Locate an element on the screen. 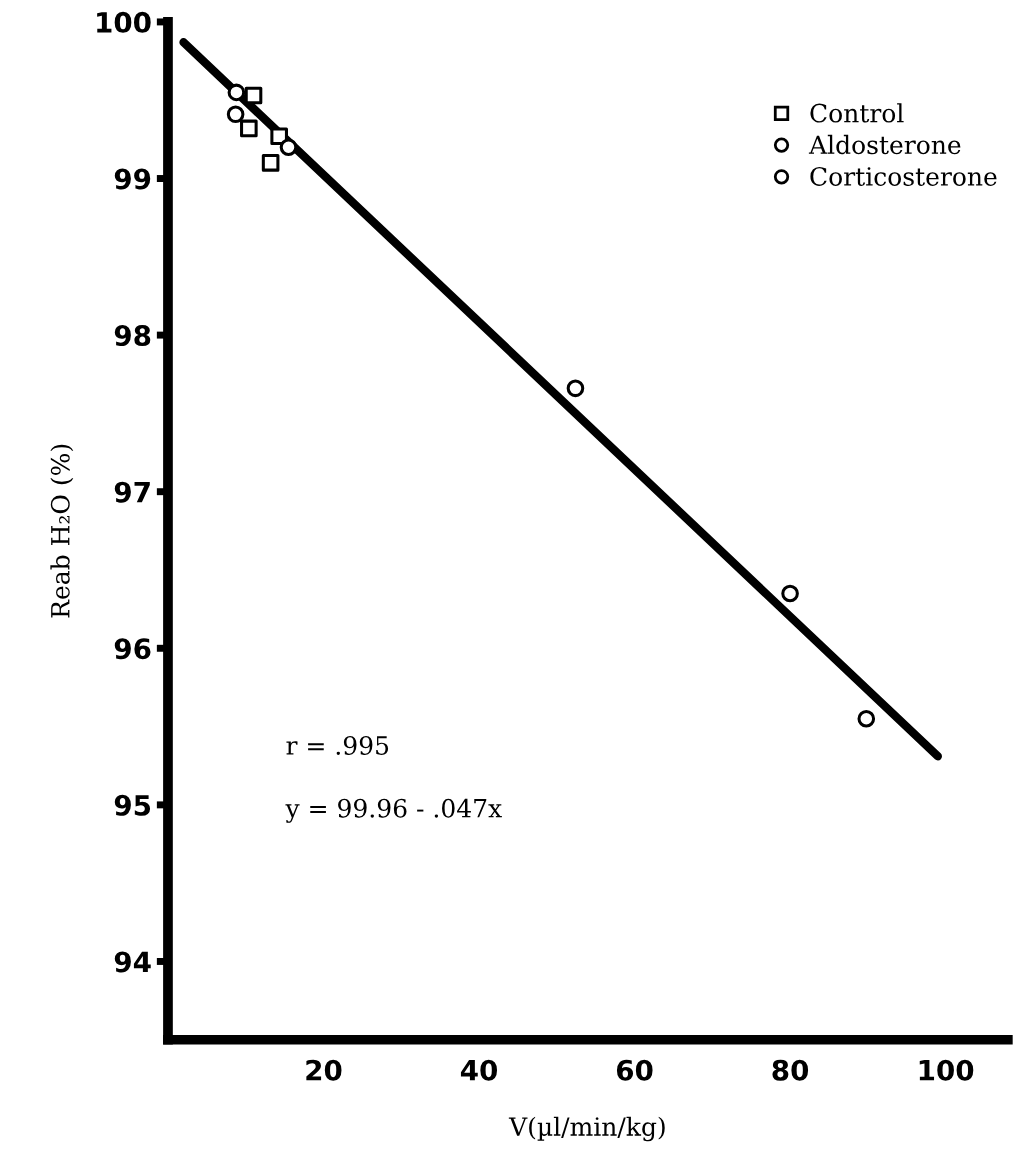 This screenshot has width=1018, height=1154. x-tick-label: 80 is located at coordinates (790, 1070).